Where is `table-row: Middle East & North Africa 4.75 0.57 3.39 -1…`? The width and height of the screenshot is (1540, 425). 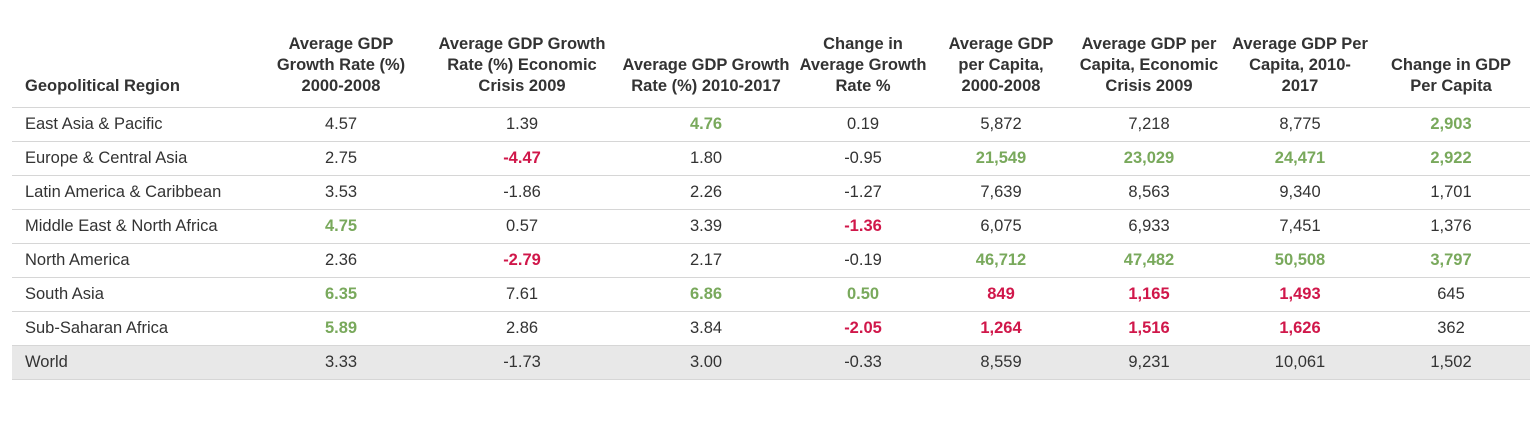 table-row: Middle East & North Africa 4.75 0.57 3.39 -1… is located at coordinates (771, 226).